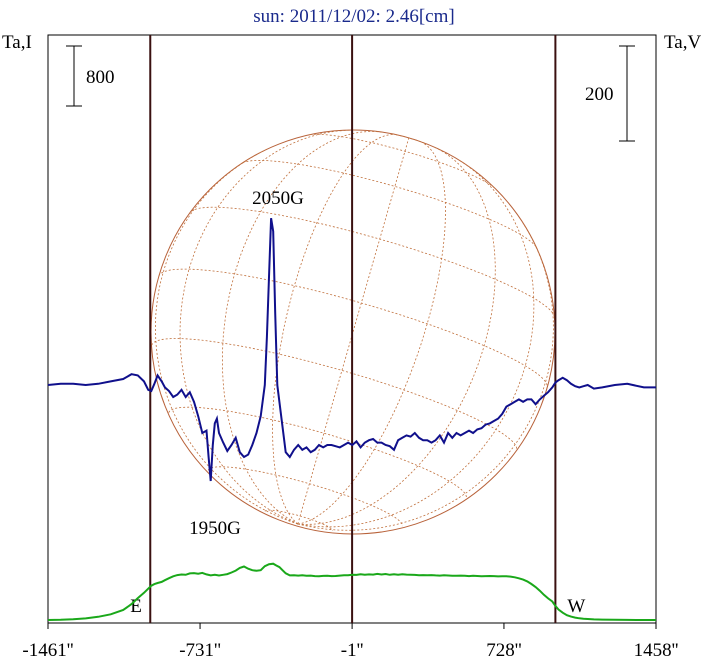 The image size is (708, 662). I want to click on x-tick-label: -731'', so click(200, 650).